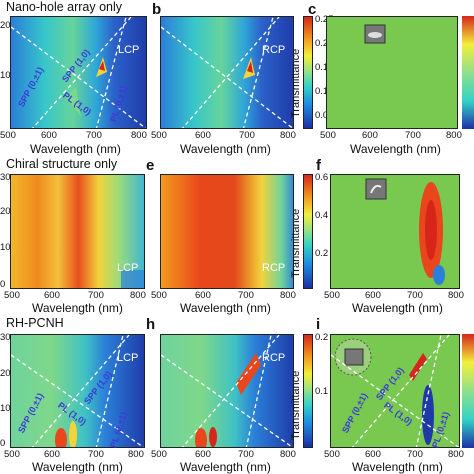 The height and width of the screenshot is (474, 474). What do you see at coordinates (49, 135) in the screenshot?
I see `xtick-a-600: 600` at bounding box center [49, 135].